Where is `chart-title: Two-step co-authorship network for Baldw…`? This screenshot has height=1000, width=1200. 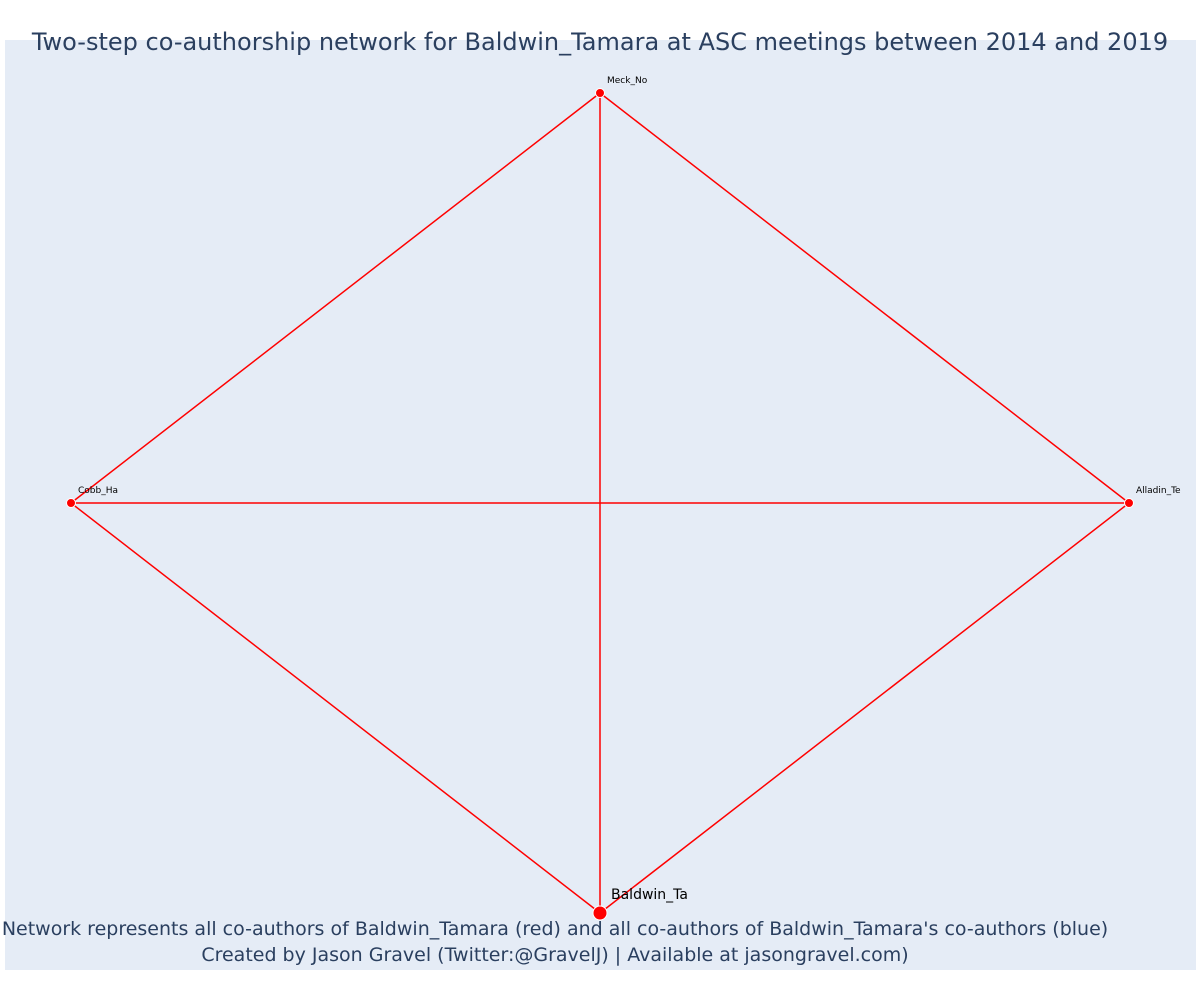
chart-title: Two-step co-authorship network for Baldw… is located at coordinates (600, 42).